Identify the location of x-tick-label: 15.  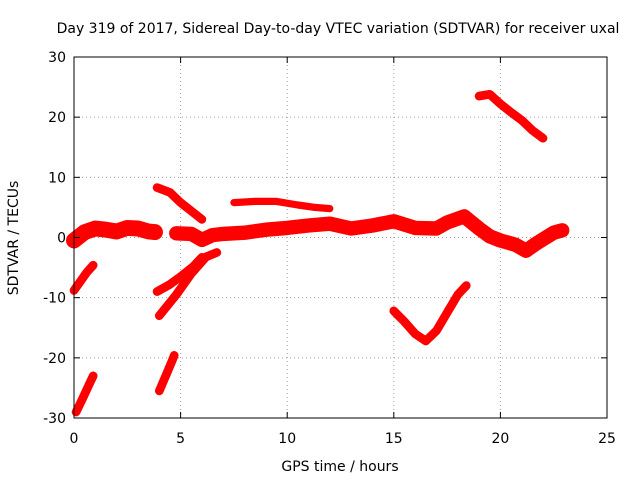
(394, 439).